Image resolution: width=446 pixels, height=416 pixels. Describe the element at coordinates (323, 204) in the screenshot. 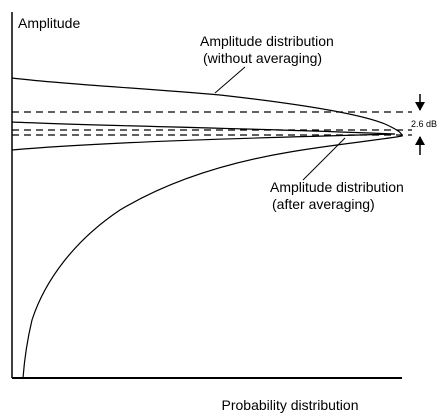

I see `annotation: (after averaging)` at that location.